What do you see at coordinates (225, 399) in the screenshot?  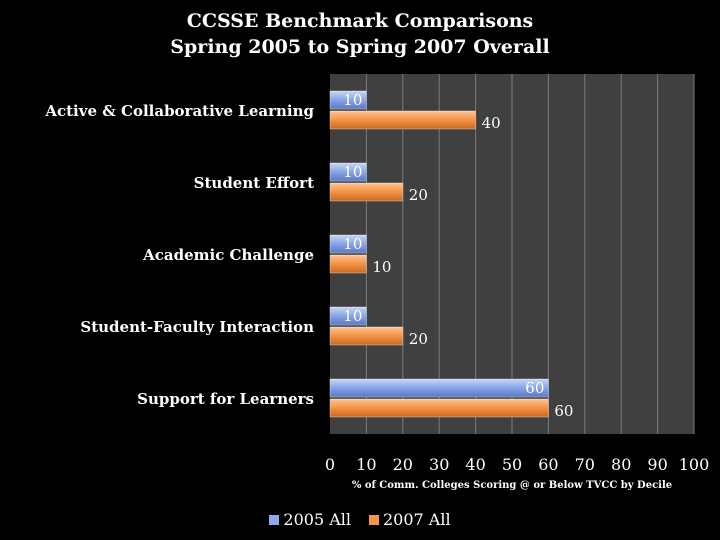 I see `category-label: Support for Learners` at bounding box center [225, 399].